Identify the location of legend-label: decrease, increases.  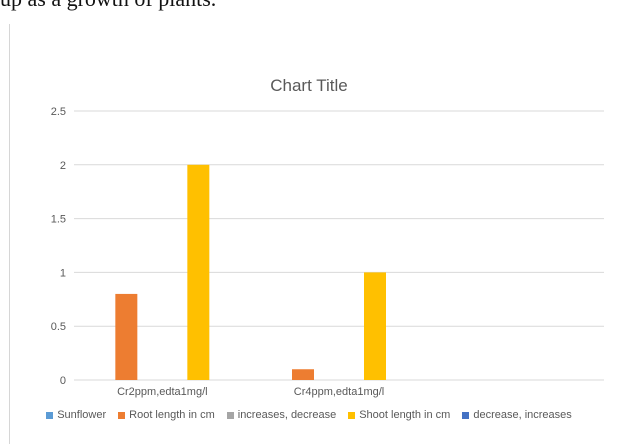
(522, 415).